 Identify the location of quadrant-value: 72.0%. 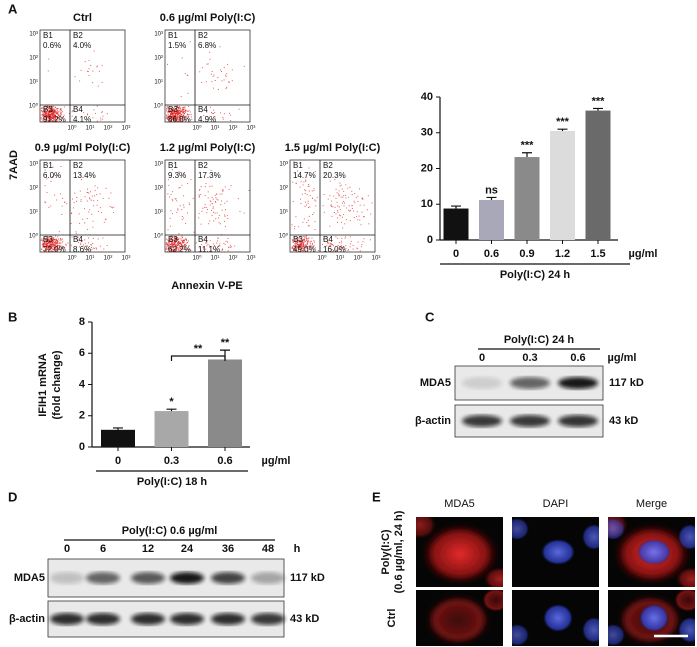
(54, 249).